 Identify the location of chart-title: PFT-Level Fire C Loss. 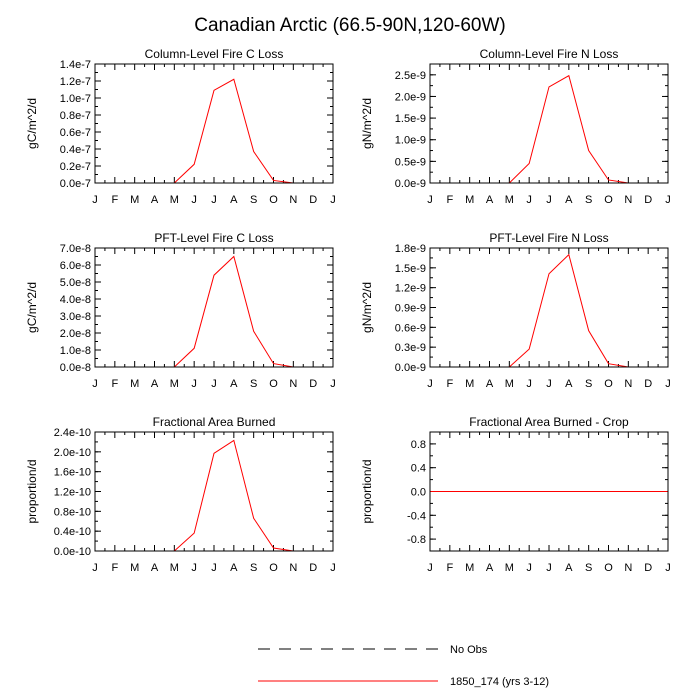
(213, 238).